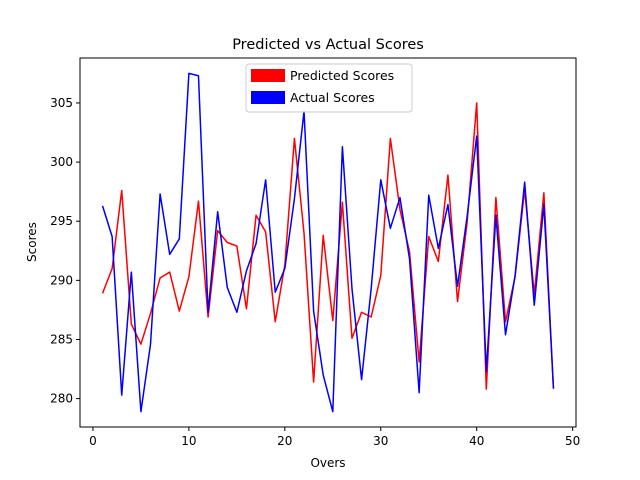 This screenshot has width=640, height=480. What do you see at coordinates (93, 441) in the screenshot?
I see `x-tick-label: 0` at bounding box center [93, 441].